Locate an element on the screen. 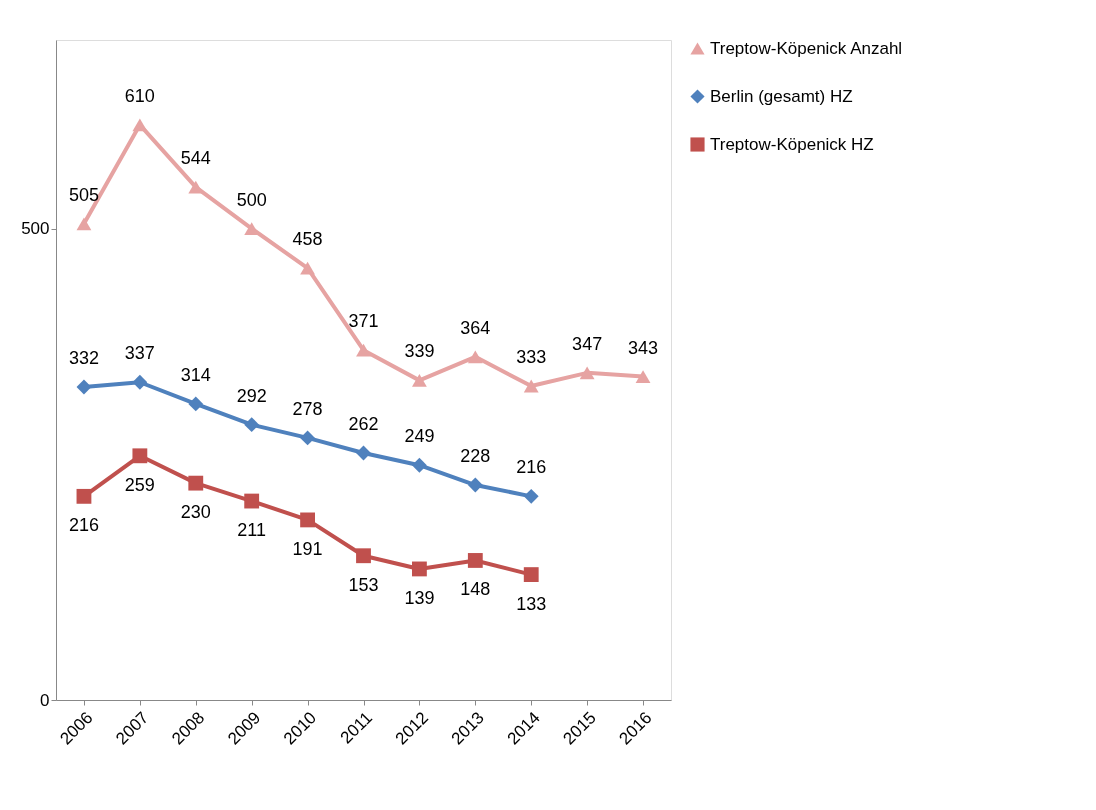 This screenshot has width=1096, height=810. data-label: 544 is located at coordinates (195, 158).